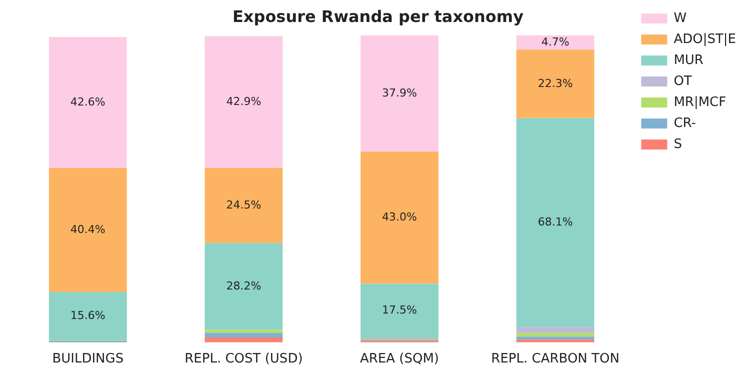 Image resolution: width=756 pixels, height=374 pixels. What do you see at coordinates (88, 359) in the screenshot?
I see `x-tick-label: BUILDINGS` at bounding box center [88, 359].